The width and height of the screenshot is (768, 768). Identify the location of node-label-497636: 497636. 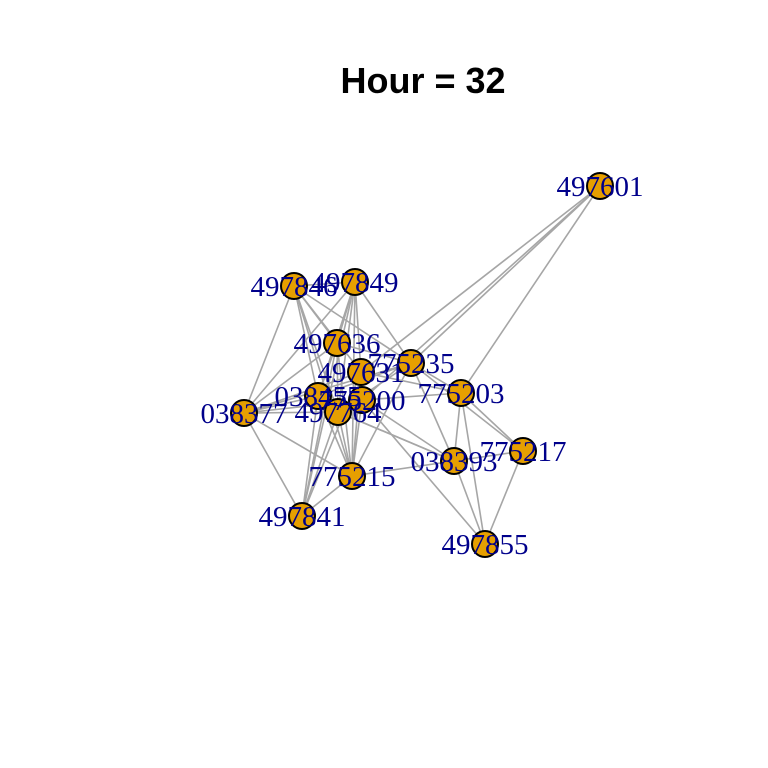
(337, 344).